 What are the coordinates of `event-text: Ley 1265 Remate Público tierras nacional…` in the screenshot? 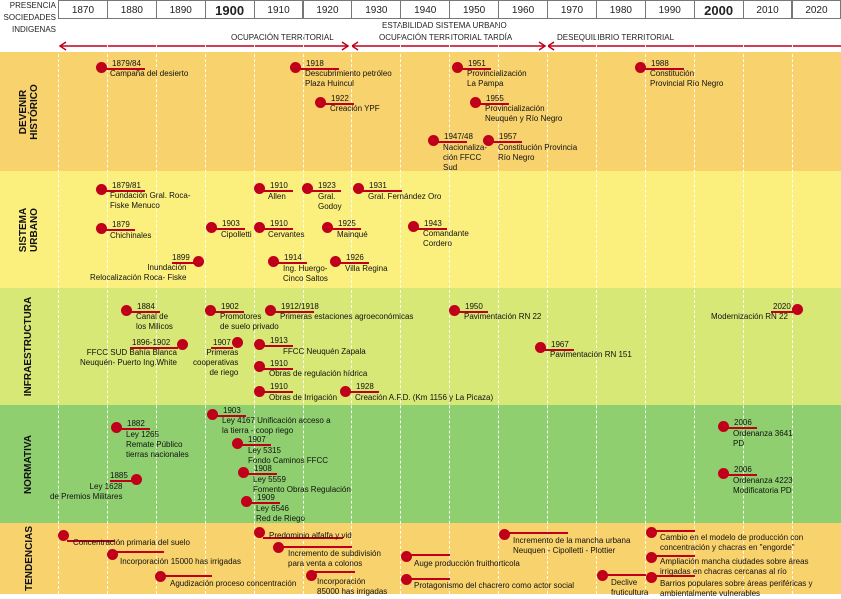 It's located at (157, 445).